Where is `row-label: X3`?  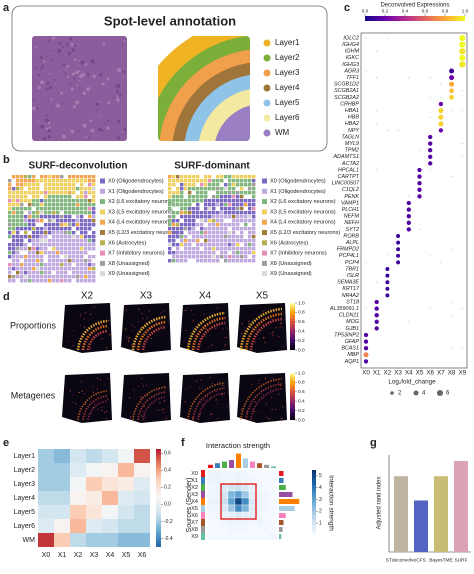
row-label: X3 is located at coordinates (194, 495).